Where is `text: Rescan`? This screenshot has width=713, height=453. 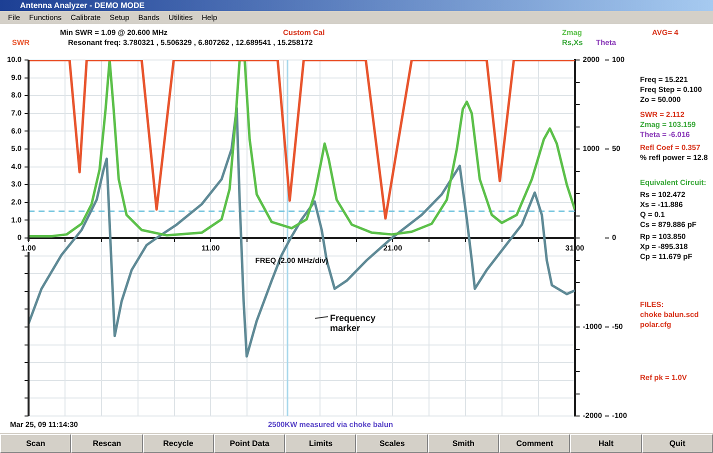 text: Rescan is located at coordinates (107, 443).